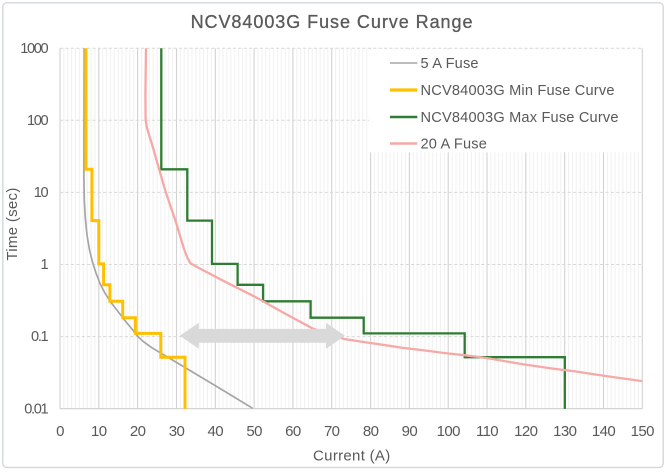 Image resolution: width=666 pixels, height=476 pixels. I want to click on svg-text: 90, so click(410, 431).